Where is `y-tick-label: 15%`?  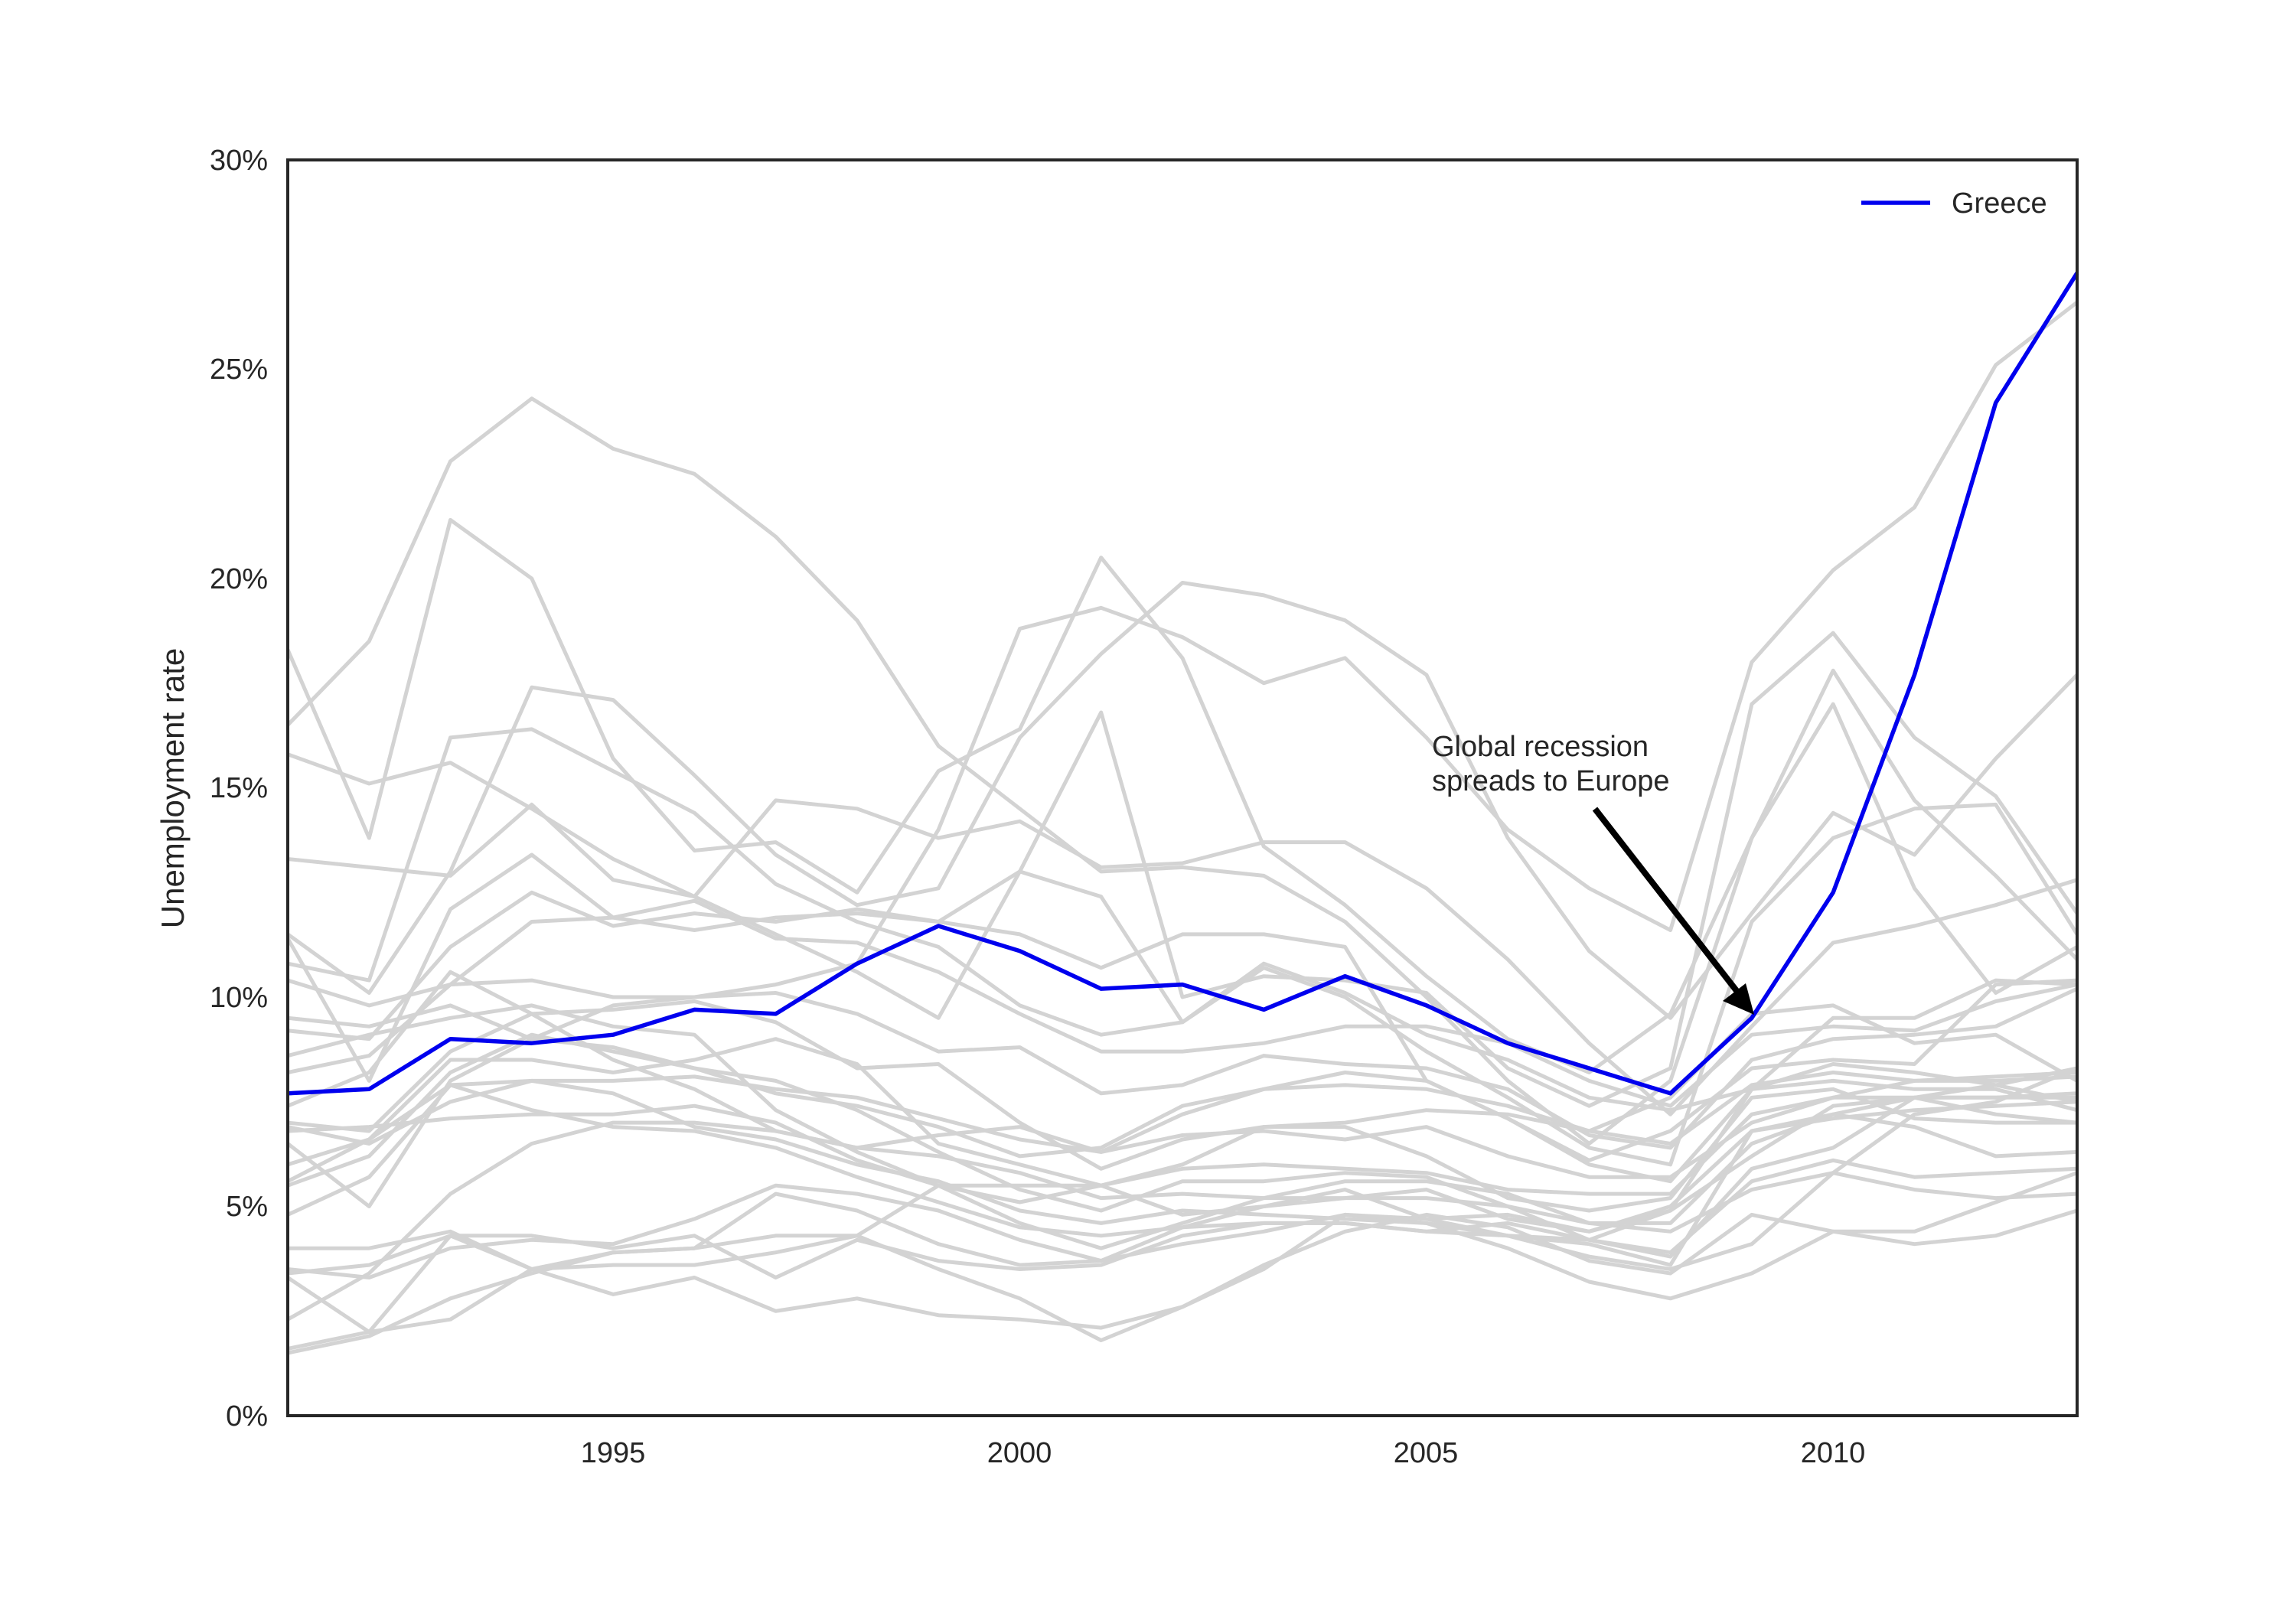
y-tick-label: 15% is located at coordinates (239, 788).